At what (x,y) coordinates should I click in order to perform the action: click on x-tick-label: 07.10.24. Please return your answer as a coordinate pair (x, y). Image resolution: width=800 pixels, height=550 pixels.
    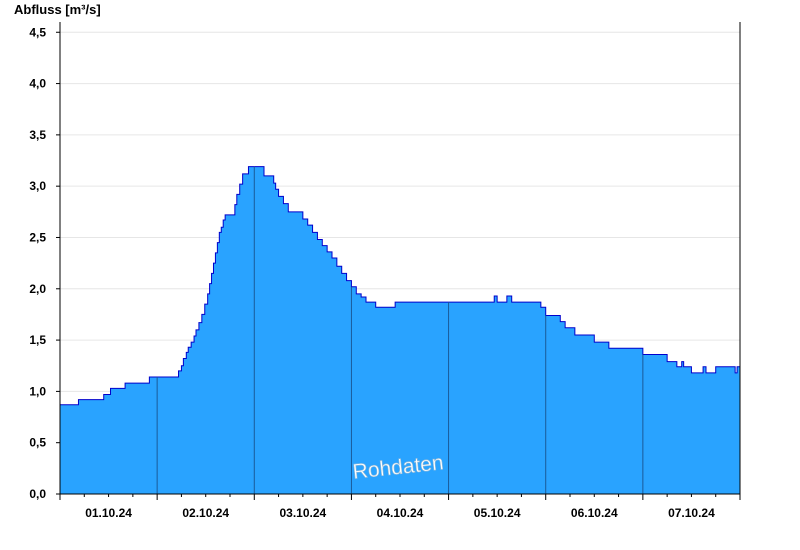
    Looking at the image, I should click on (691, 513).